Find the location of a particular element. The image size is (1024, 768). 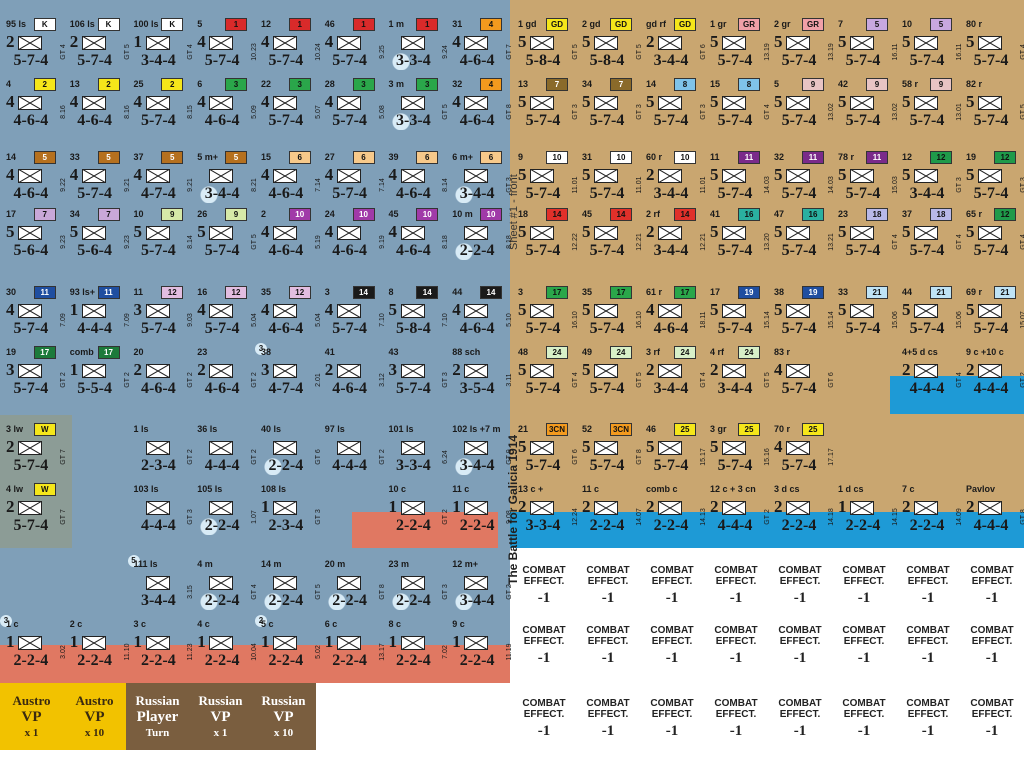

unit-name: 39 is located at coordinates (393, 157).